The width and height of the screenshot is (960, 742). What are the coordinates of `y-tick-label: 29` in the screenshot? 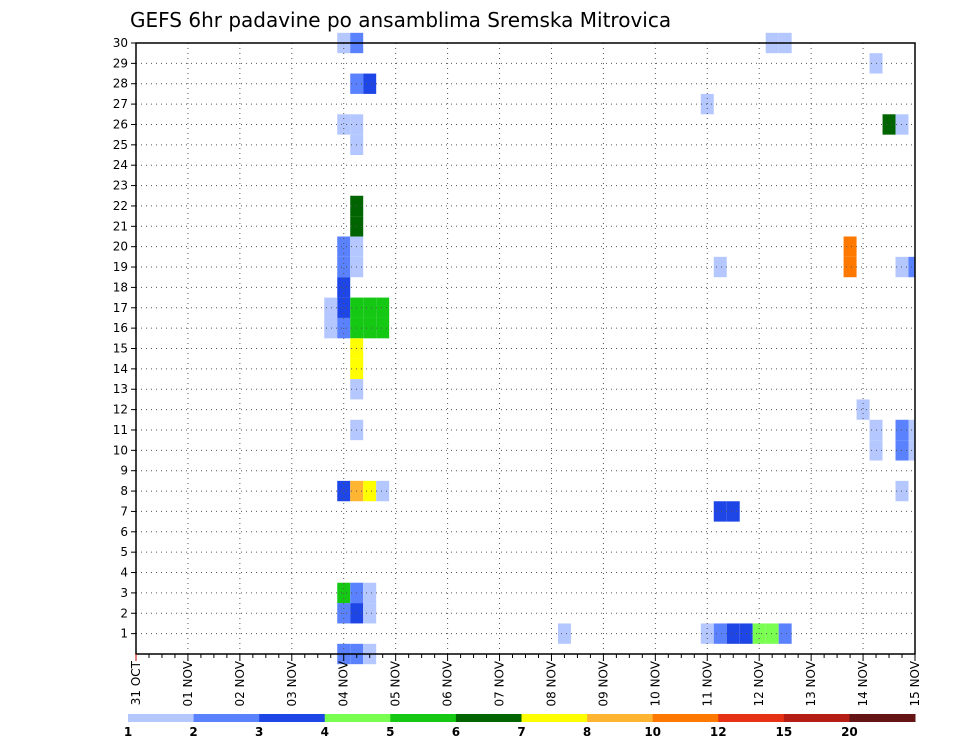 It's located at (120, 63).